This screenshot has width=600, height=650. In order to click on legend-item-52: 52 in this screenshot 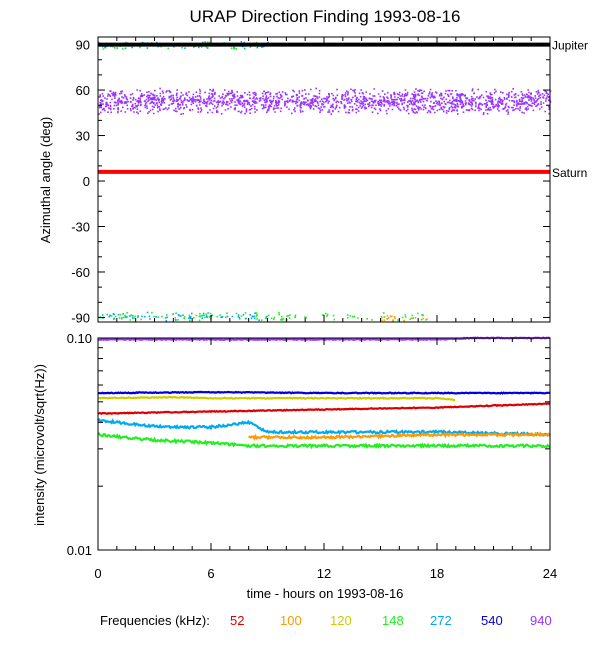, I will do `click(237, 620)`.